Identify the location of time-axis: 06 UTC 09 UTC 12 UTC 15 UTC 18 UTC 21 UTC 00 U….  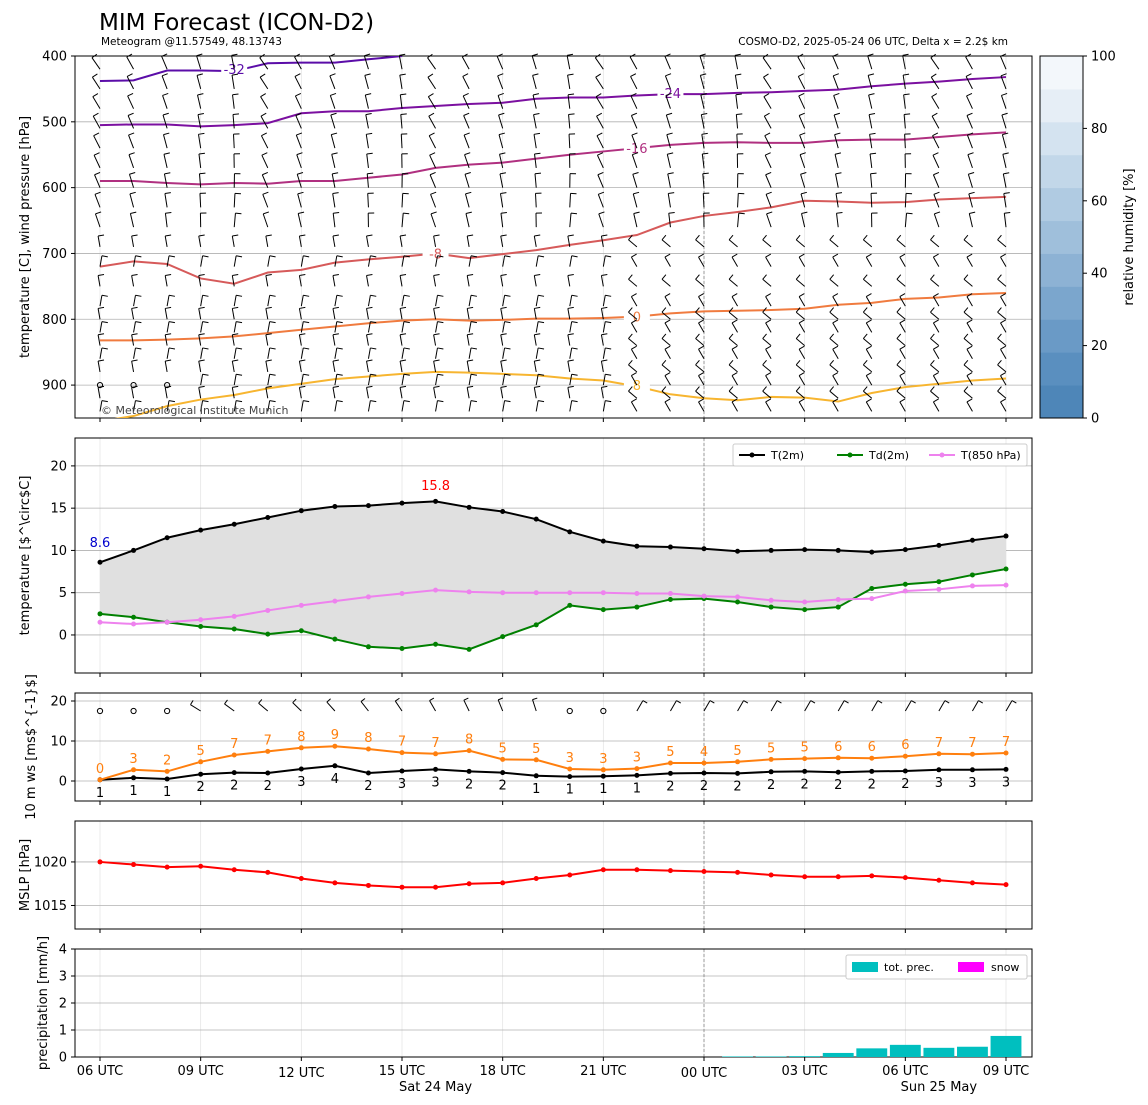
(553, 1079).